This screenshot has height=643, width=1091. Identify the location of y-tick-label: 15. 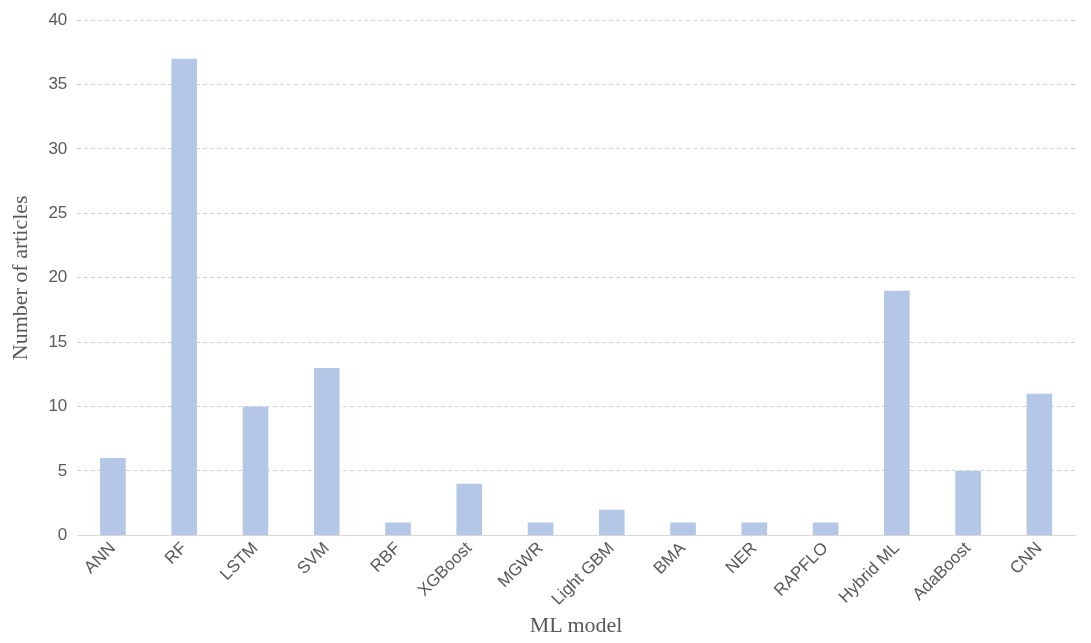
(58, 341).